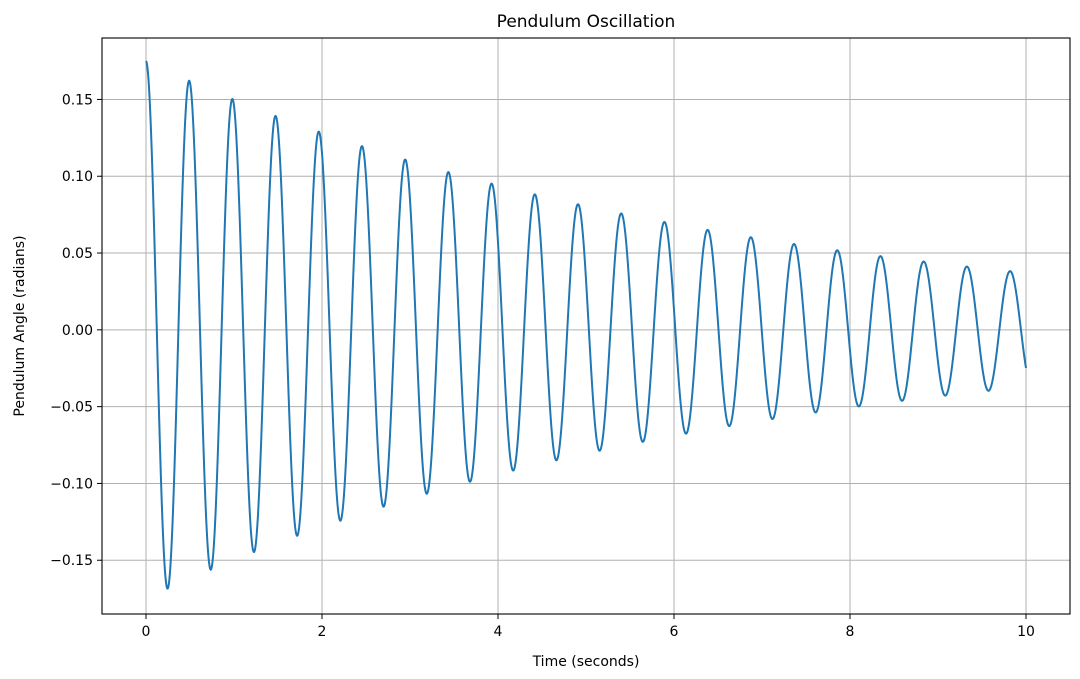  What do you see at coordinates (71, 484) in the screenshot?
I see `y-tick-label: −0.10` at bounding box center [71, 484].